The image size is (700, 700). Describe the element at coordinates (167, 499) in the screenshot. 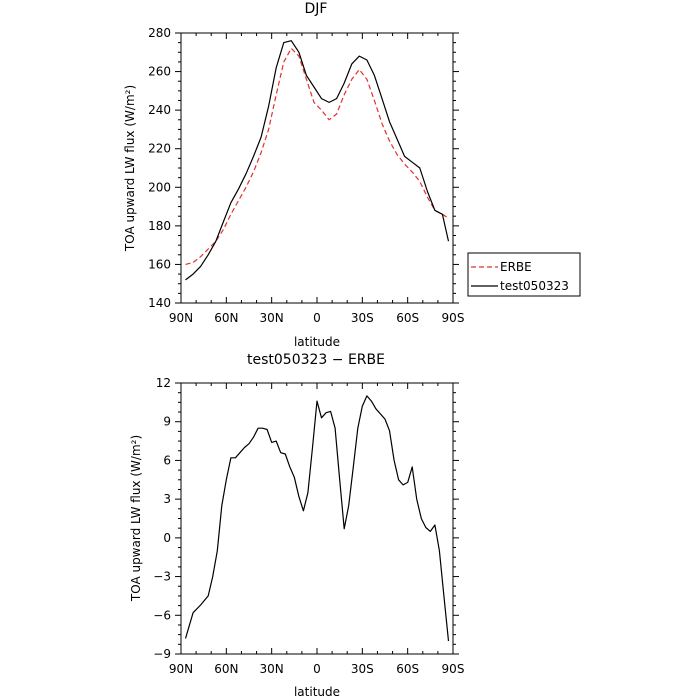

I see `y-tick-label: 3` at that location.